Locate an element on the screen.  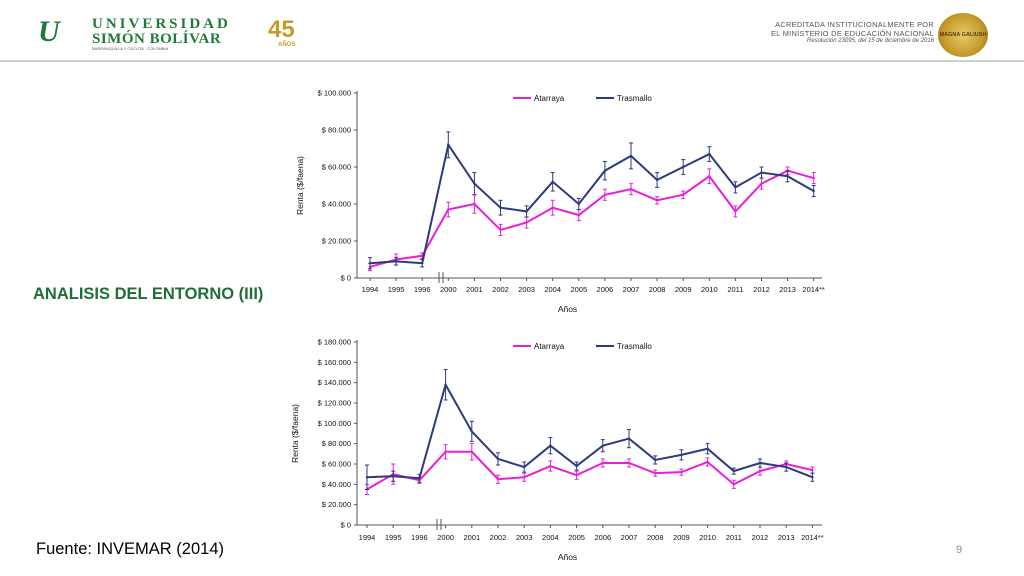
legend-label-atarraya: Atarraya is located at coordinates (549, 346).